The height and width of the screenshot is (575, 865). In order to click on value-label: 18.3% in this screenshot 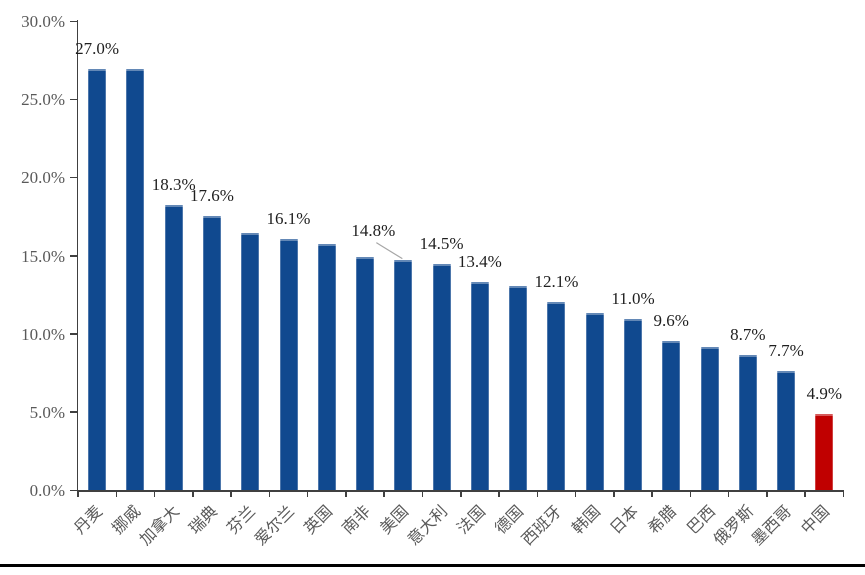, I will do `click(173, 184)`.